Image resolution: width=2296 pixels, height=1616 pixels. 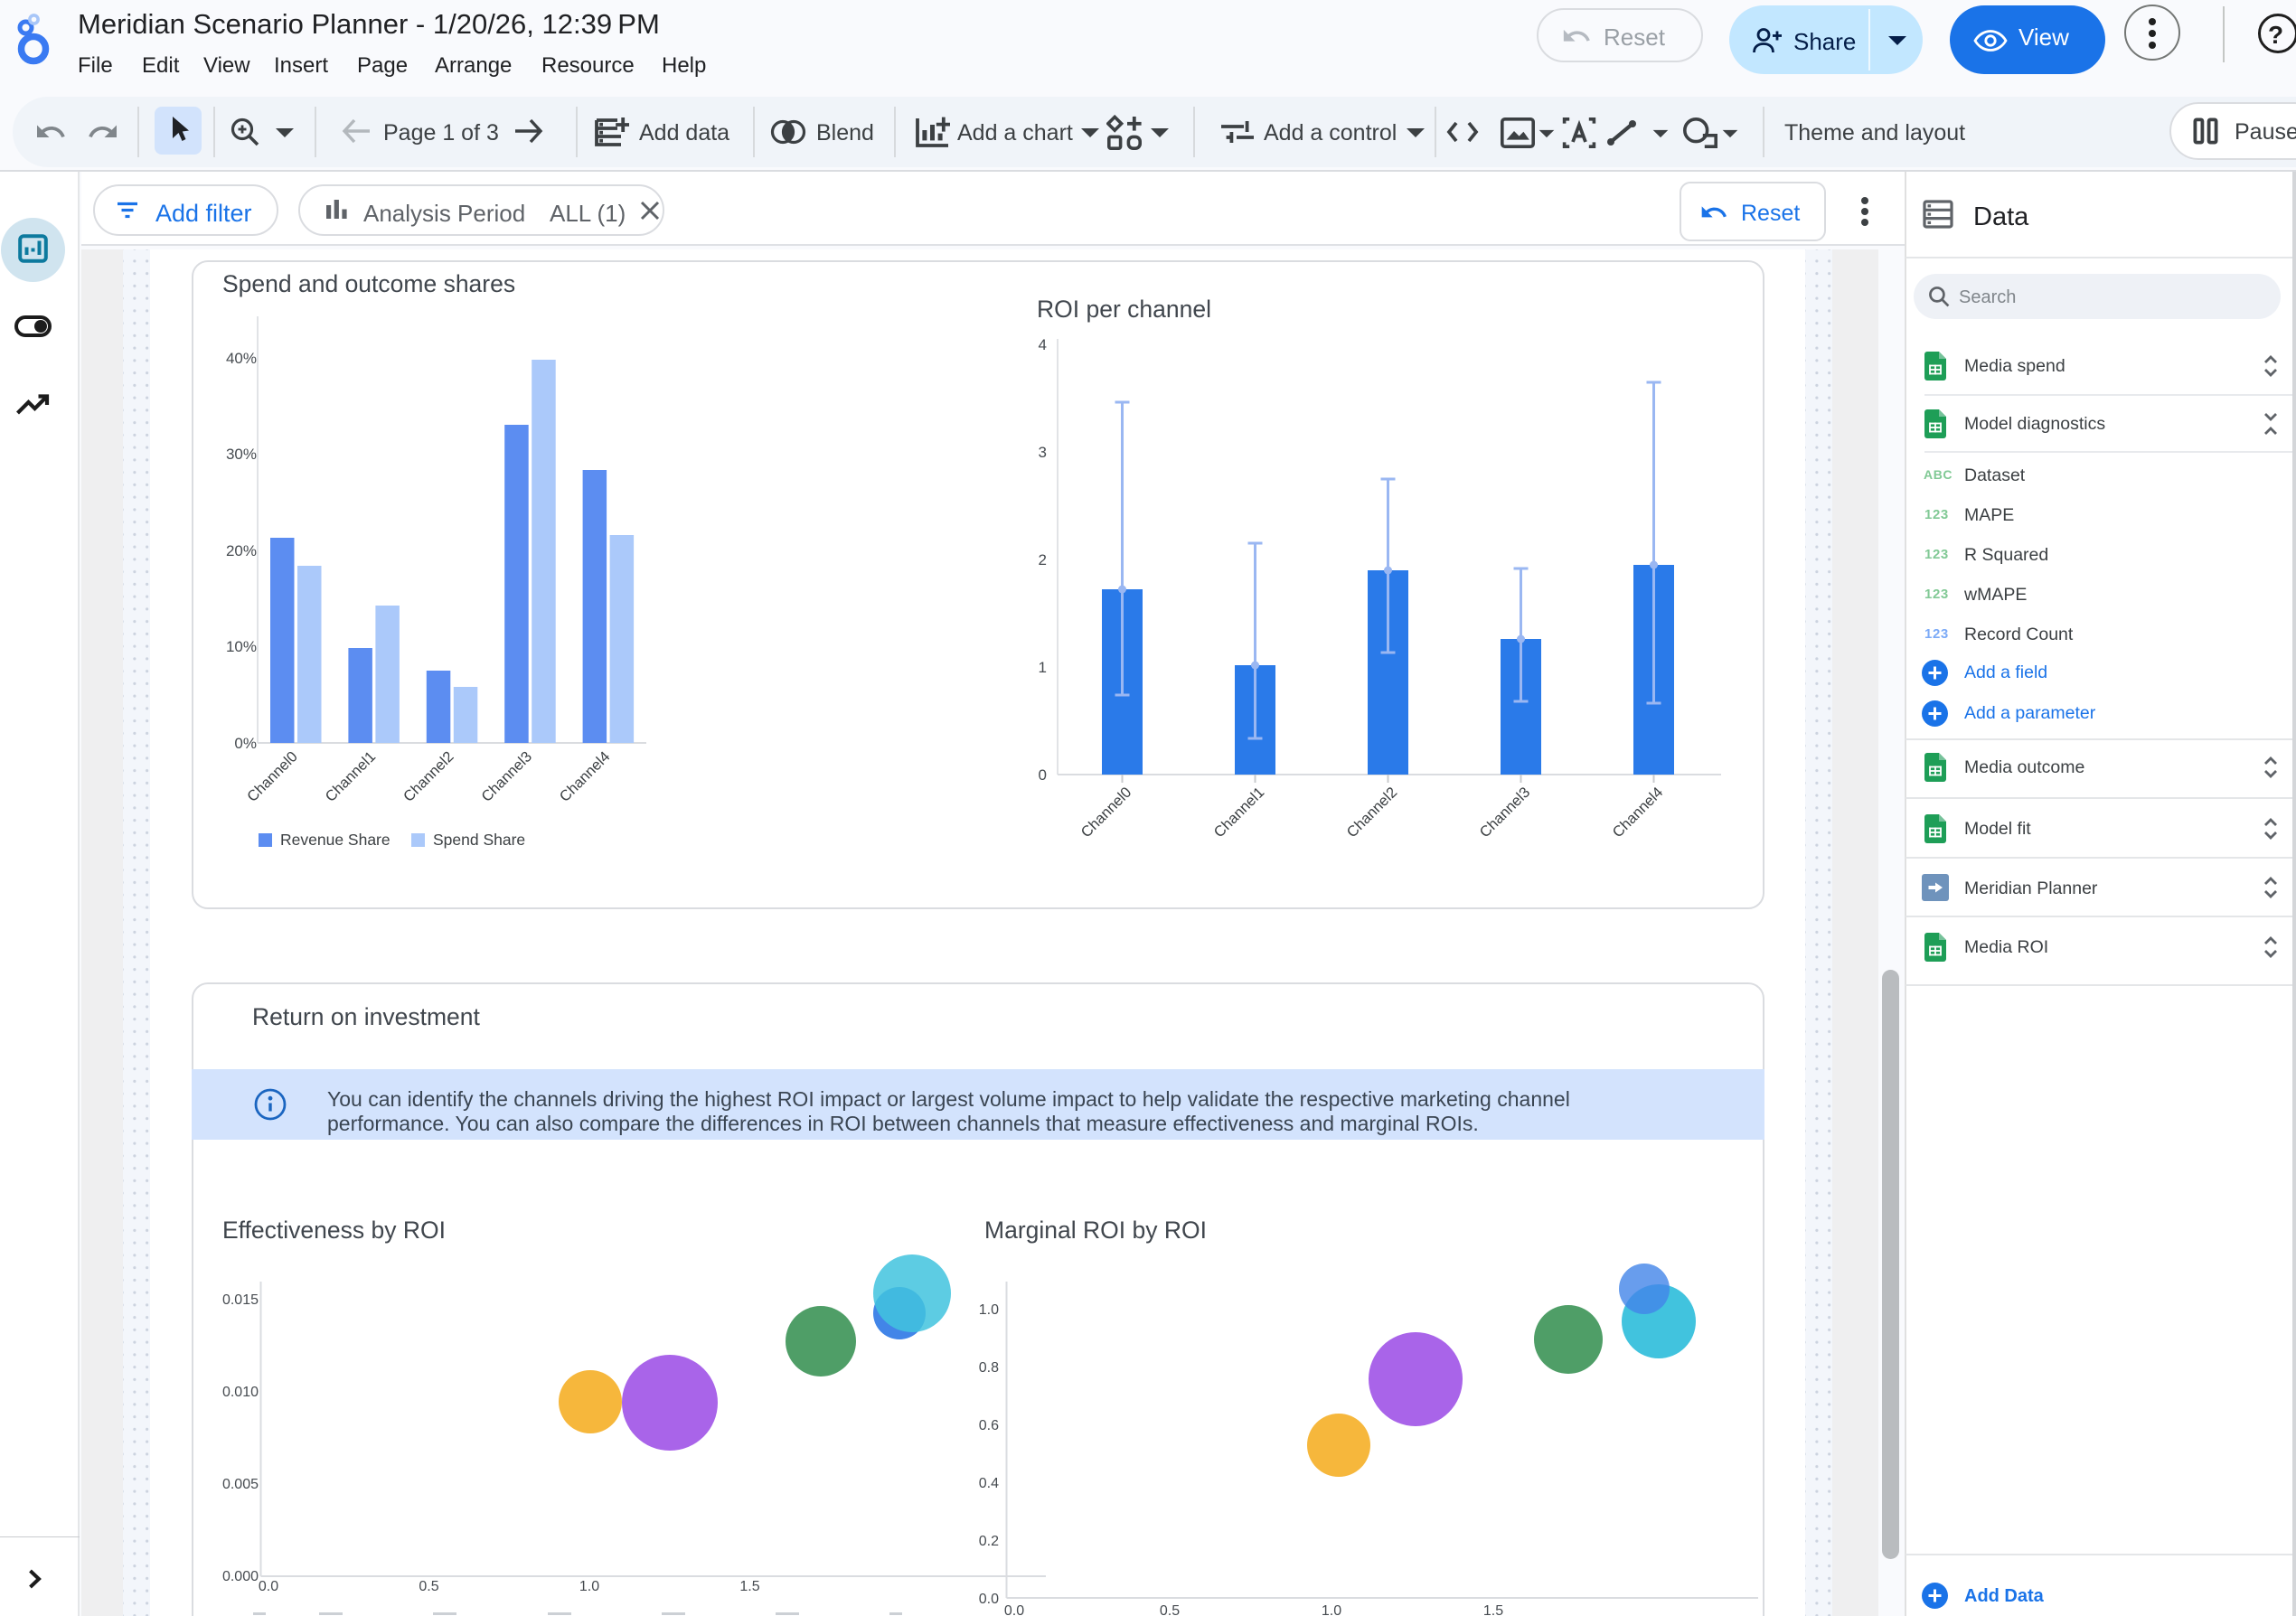 What do you see at coordinates (240, 1484) in the screenshot?
I see `svg-text: 0.005` at bounding box center [240, 1484].